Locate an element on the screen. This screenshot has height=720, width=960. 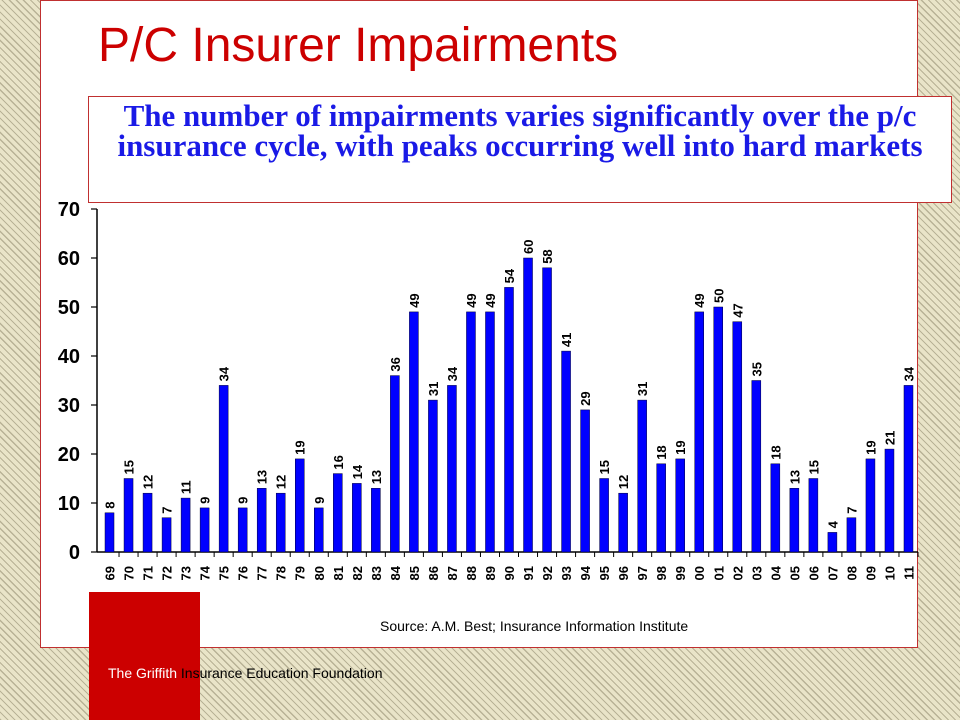
bar-value-label: 36 is located at coordinates (395, 364).